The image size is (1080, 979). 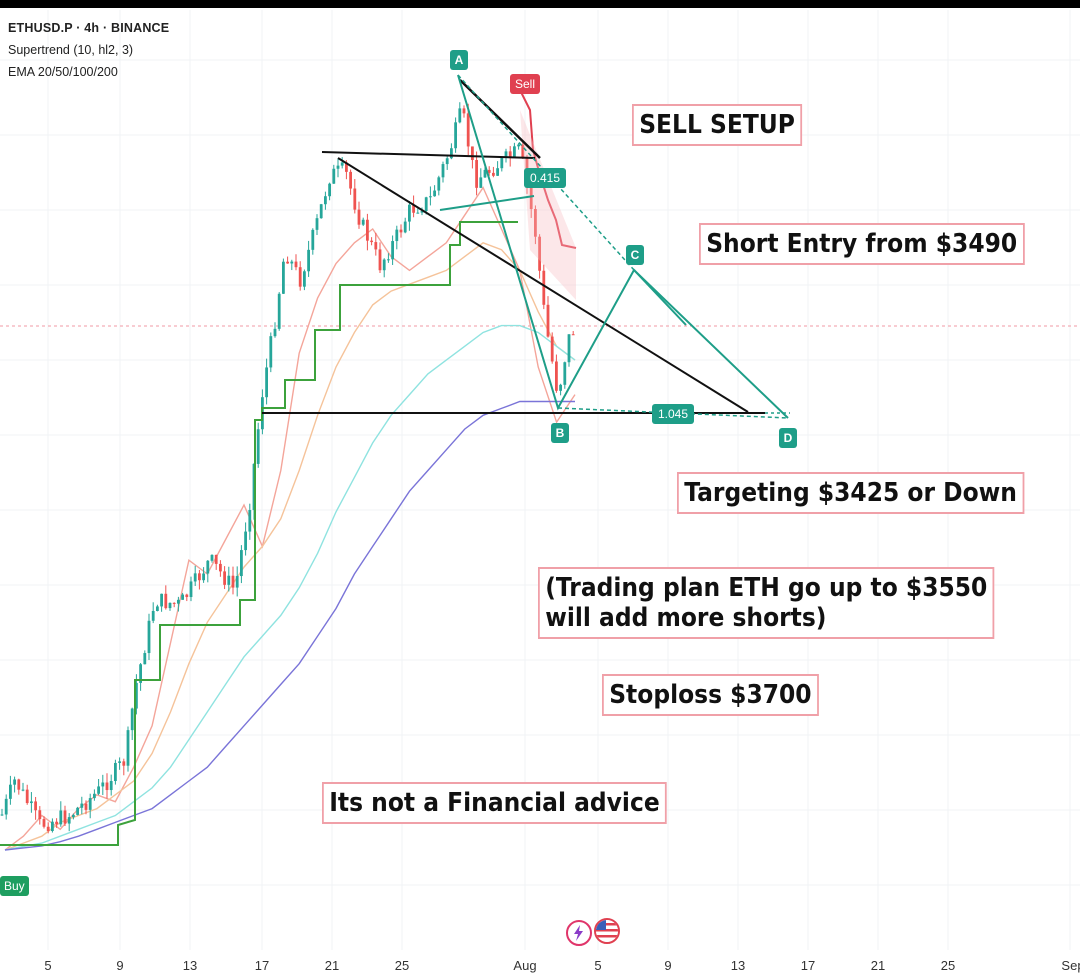 What do you see at coordinates (63, 72) in the screenshot?
I see `ema-legend: EMA 20/50/100/200` at bounding box center [63, 72].